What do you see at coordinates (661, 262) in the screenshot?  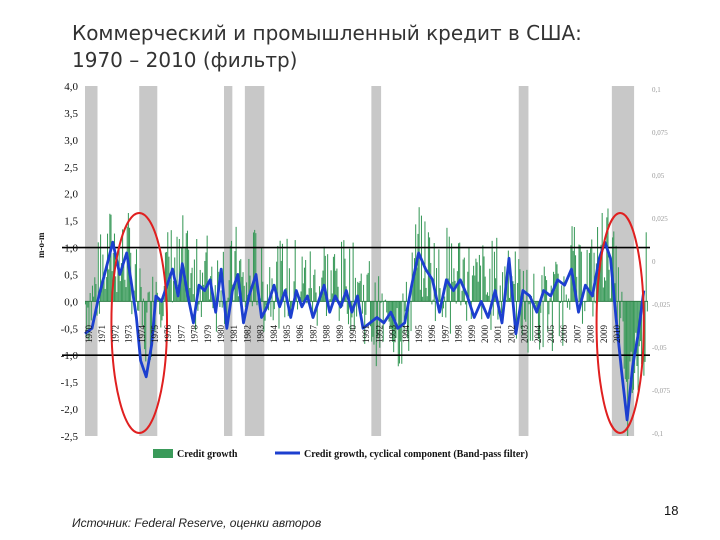 I see `right-axis-ticks: 0,1 0,075 0,05 0,025 0 -0,025 -0,05 -0,075 -0,1` at bounding box center [661, 262].